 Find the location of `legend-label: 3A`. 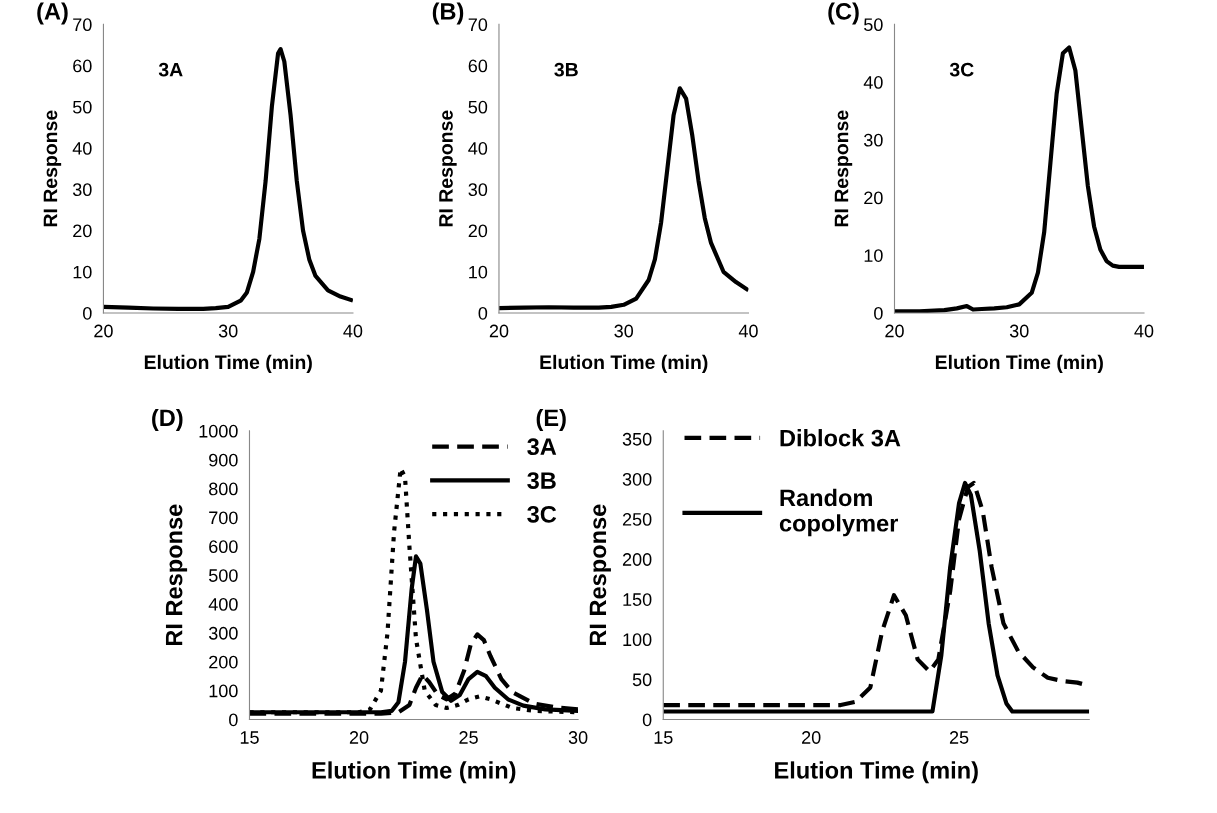

legend-label: 3A is located at coordinates (542, 447).